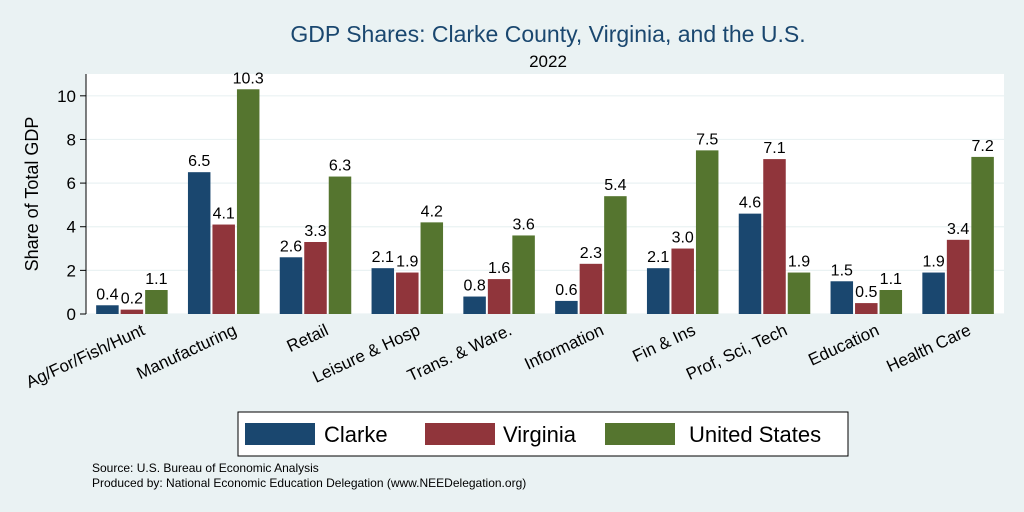 This screenshot has width=1024, height=512. I want to click on data-label: 2.3, so click(591, 253).